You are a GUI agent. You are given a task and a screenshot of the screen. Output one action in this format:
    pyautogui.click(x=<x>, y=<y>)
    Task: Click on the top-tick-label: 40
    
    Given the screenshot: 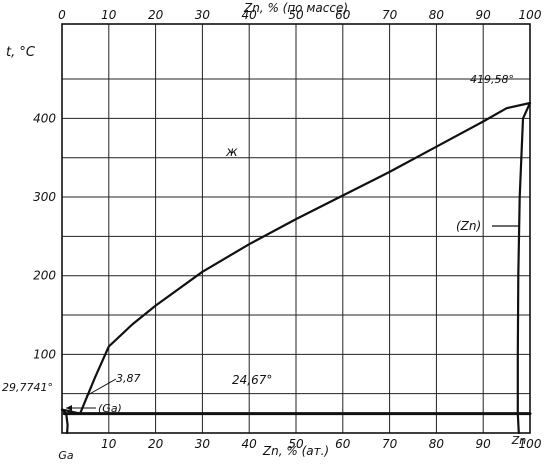 What is the action you would take?
    pyautogui.click(x=250, y=15)
    